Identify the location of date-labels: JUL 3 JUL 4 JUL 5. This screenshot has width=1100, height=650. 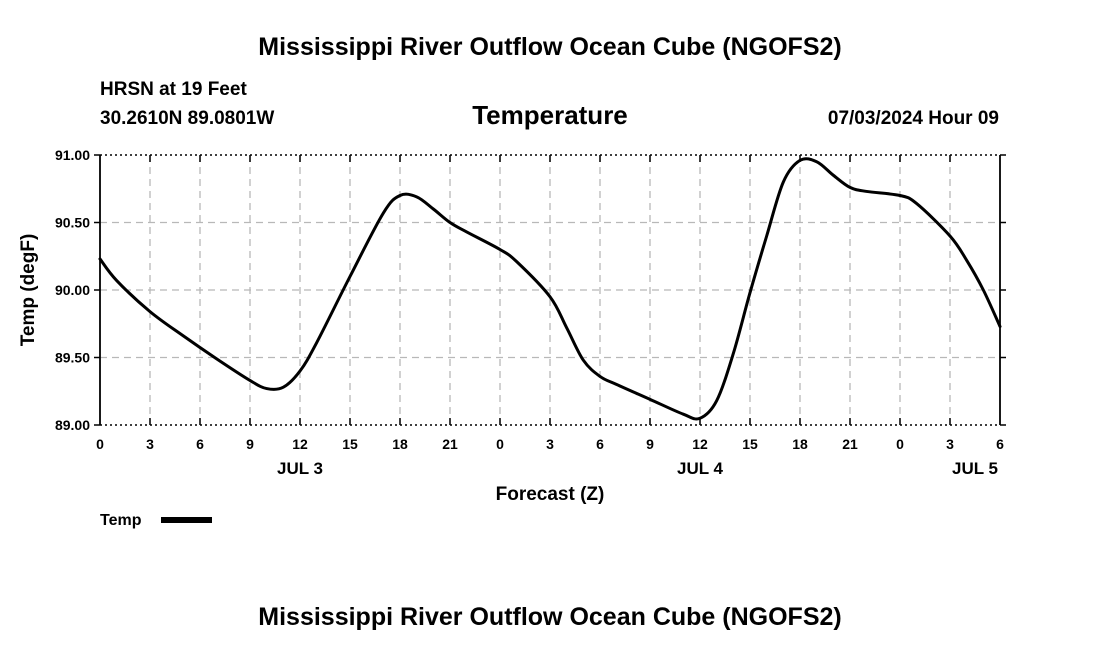
(637, 468).